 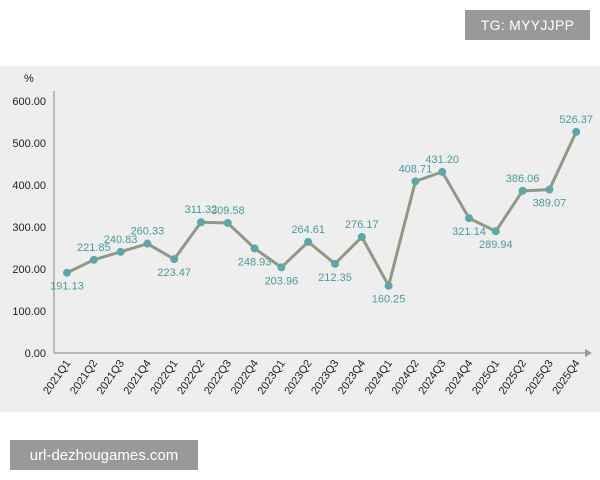 I want to click on data-label: 408.71, so click(x=416, y=169).